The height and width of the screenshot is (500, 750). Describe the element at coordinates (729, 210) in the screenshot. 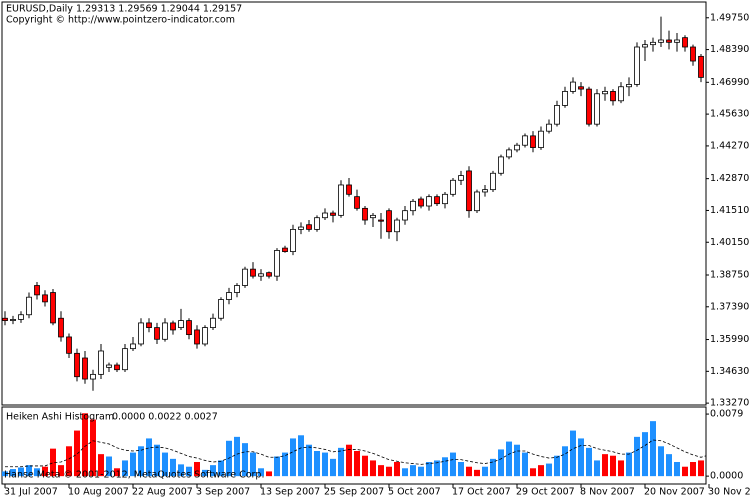

I see `y-tick-label: 1.41510` at that location.